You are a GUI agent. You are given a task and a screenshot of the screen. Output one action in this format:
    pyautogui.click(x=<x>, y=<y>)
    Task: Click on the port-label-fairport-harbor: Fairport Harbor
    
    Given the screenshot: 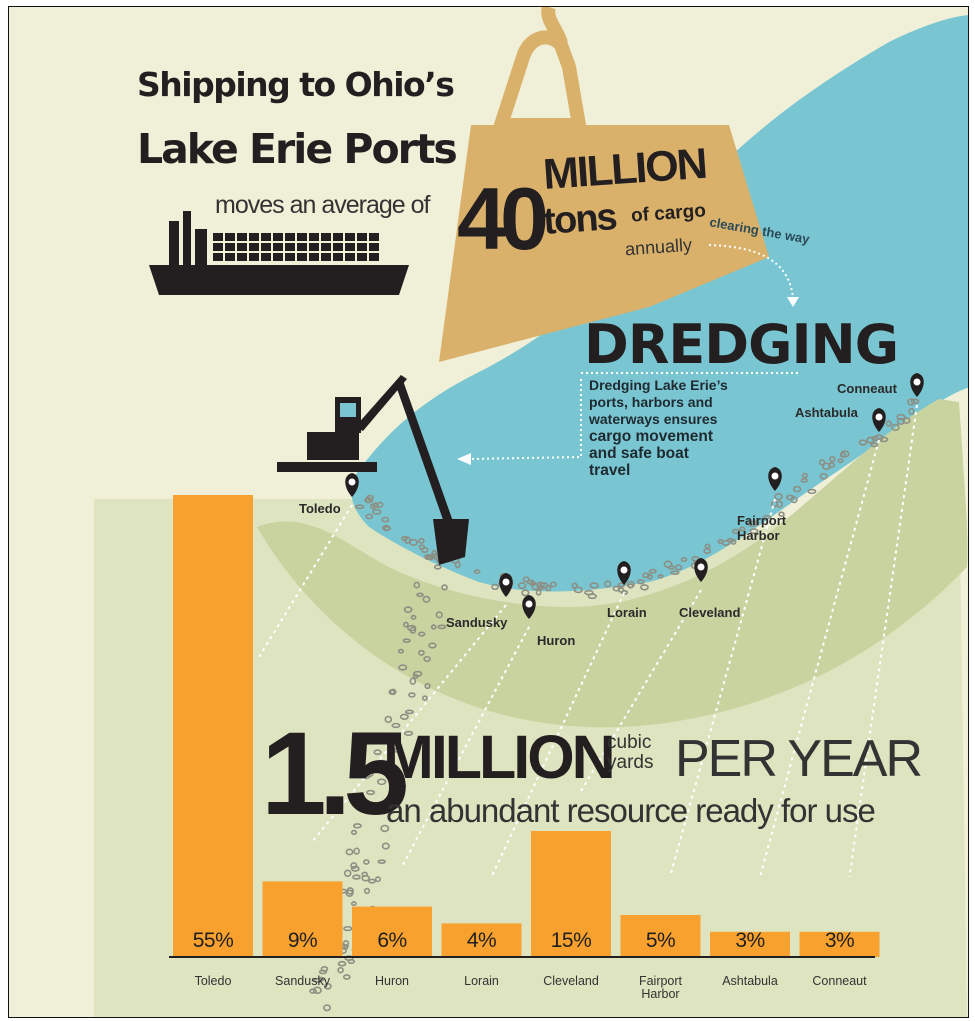 What is the action you would take?
    pyautogui.click(x=762, y=528)
    